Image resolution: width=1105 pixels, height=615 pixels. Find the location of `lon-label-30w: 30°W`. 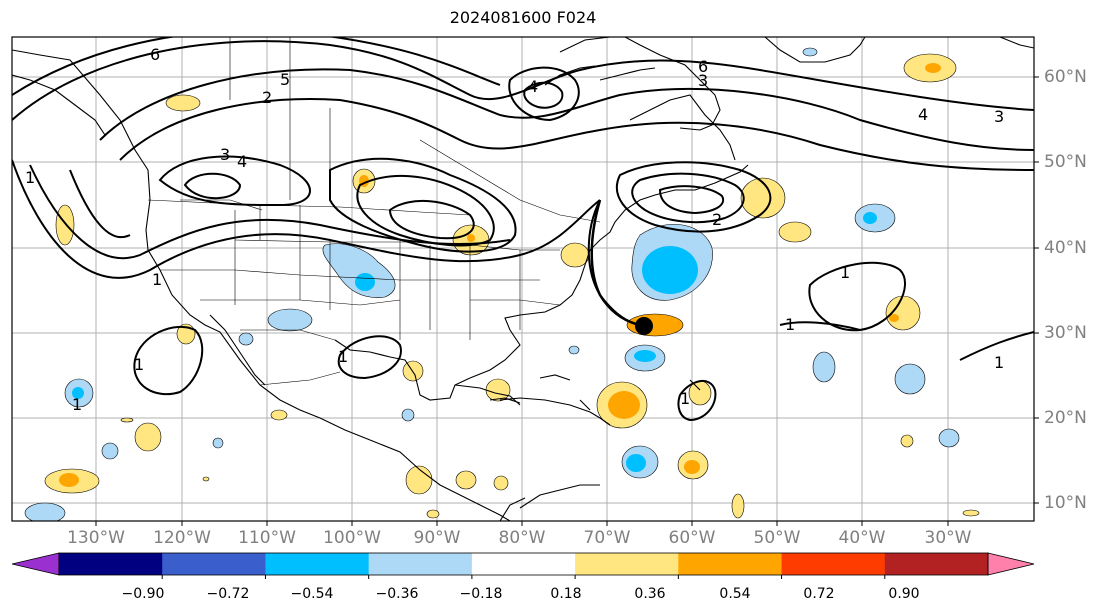

lon-label-30w: 30°W is located at coordinates (948, 538).